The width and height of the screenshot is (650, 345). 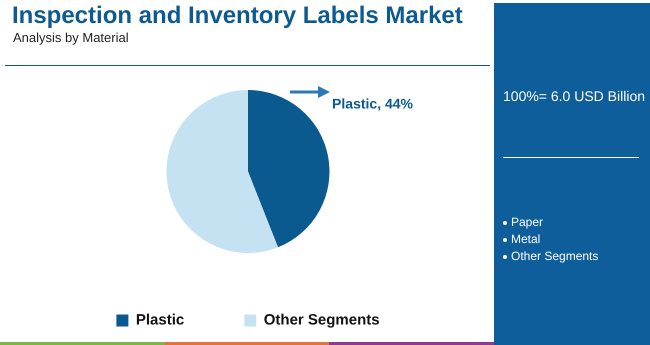 I want to click on data-label: Plastic, 44%, so click(x=373, y=104).